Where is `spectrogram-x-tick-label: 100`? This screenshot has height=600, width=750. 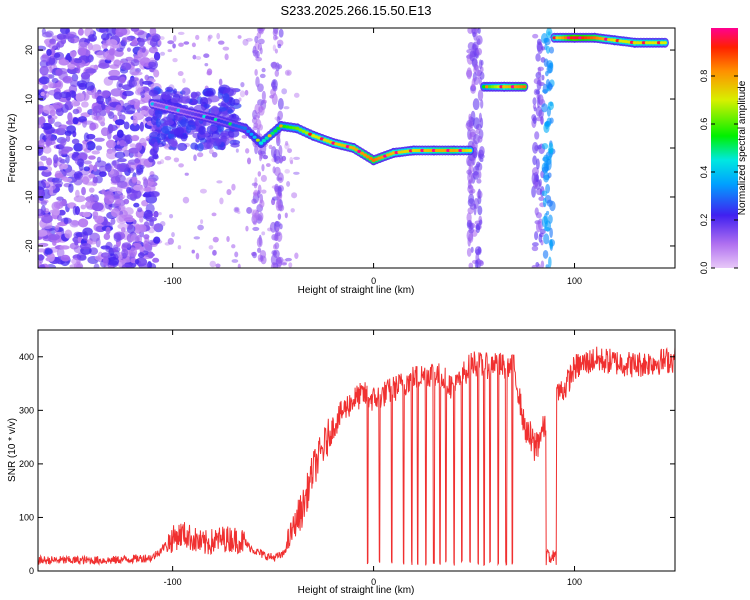 spectrogram-x-tick-label: 100 is located at coordinates (574, 281).